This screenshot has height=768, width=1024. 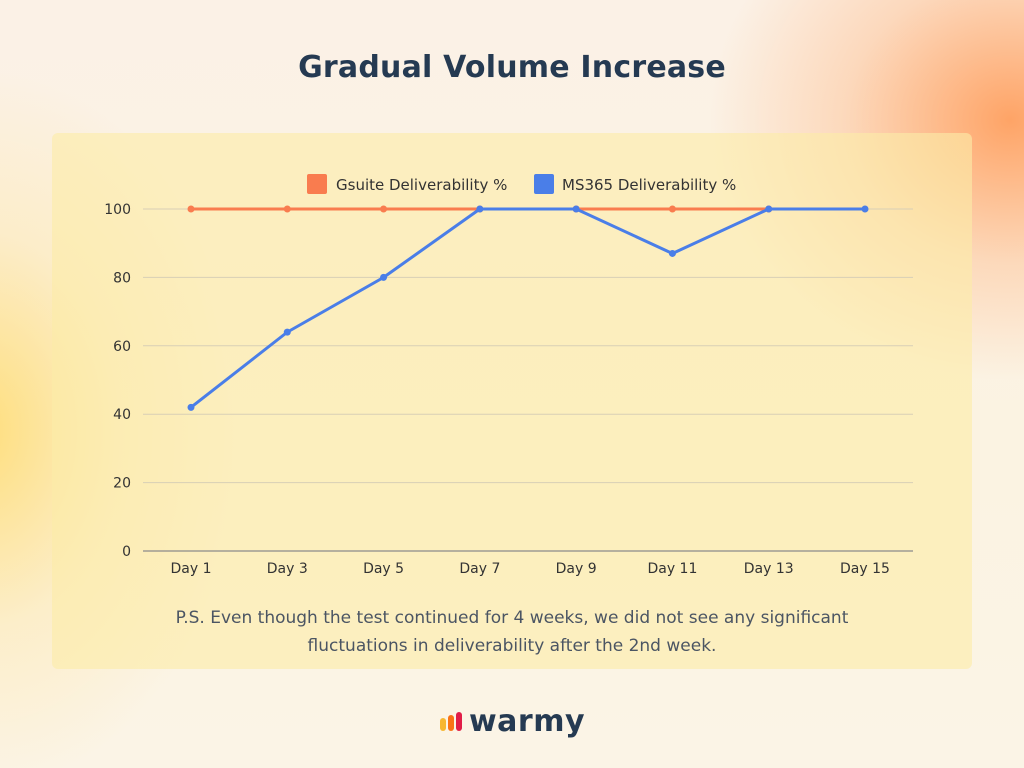 What do you see at coordinates (190, 569) in the screenshot?
I see `x-tick-label: Day 1` at bounding box center [190, 569].